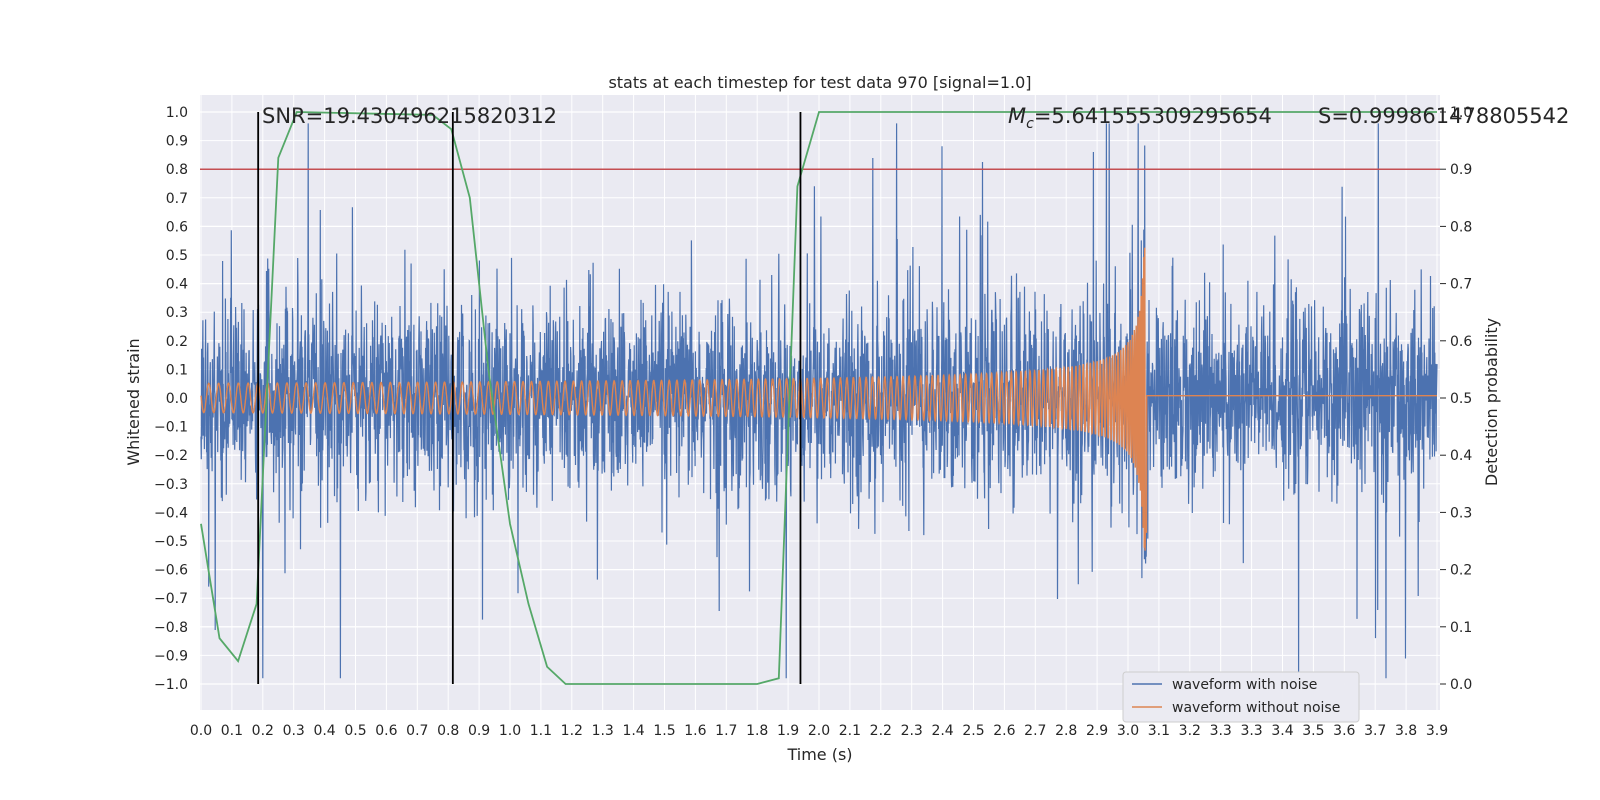 This screenshot has height=800, width=1600. I want to click on y2-tick-label: 0.5, so click(1461, 399).